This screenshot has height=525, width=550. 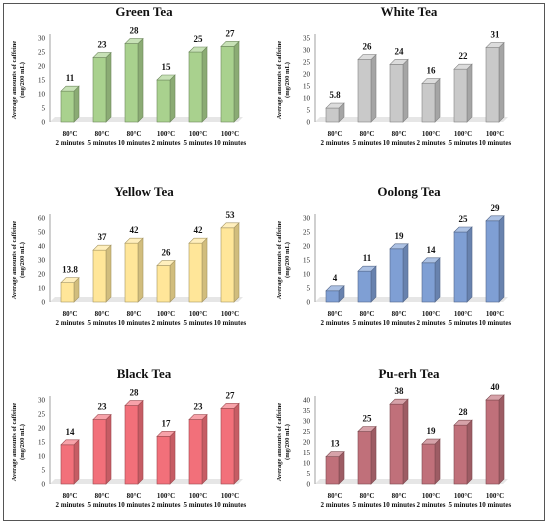 I want to click on y-tick-label: 35, so click(x=307, y=39).